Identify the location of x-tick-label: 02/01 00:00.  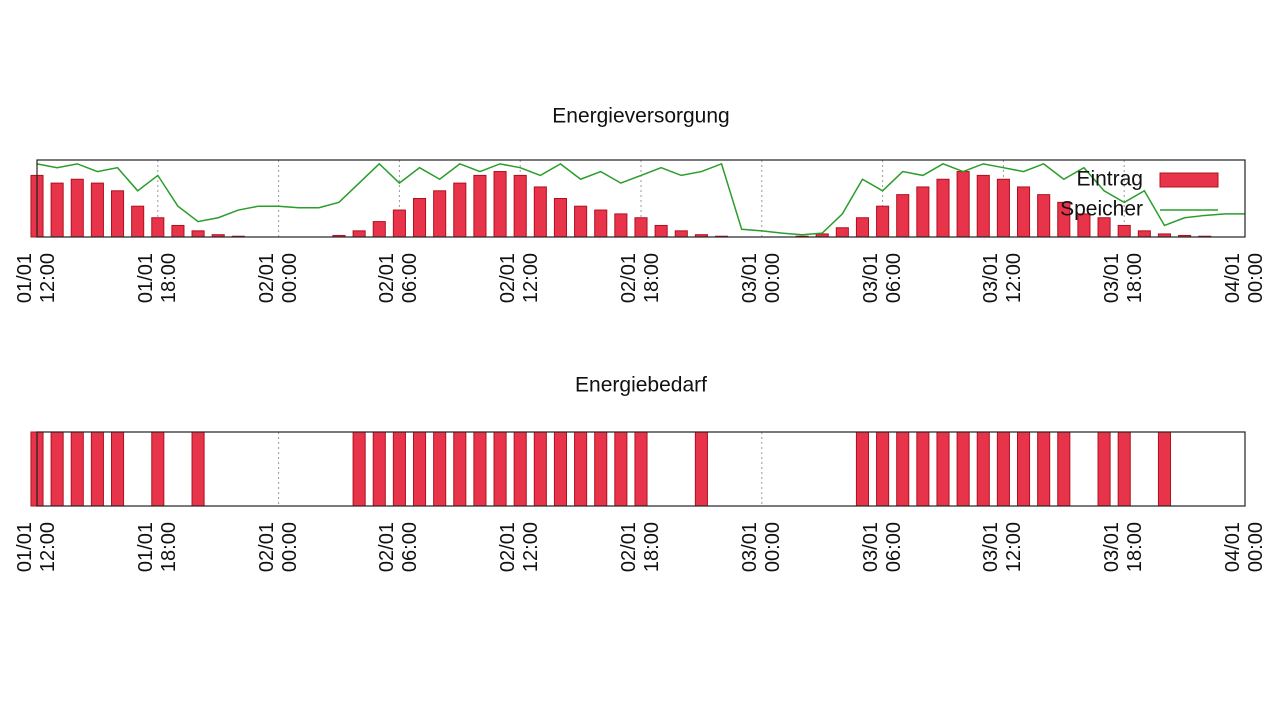
(278, 278).